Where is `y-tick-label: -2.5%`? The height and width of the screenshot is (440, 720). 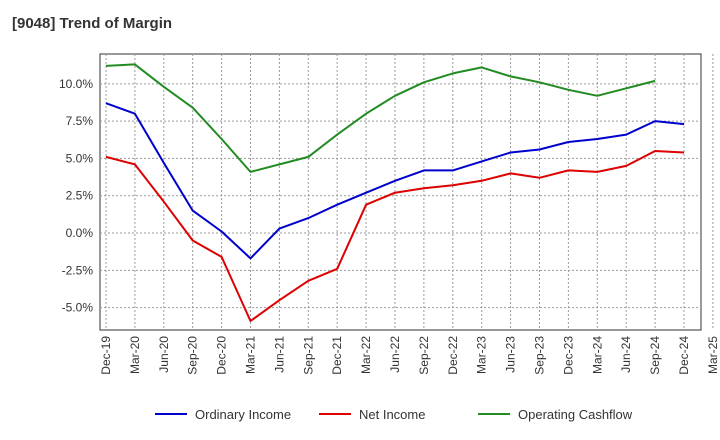
y-tick-label: -2.5% is located at coordinates (78, 270).